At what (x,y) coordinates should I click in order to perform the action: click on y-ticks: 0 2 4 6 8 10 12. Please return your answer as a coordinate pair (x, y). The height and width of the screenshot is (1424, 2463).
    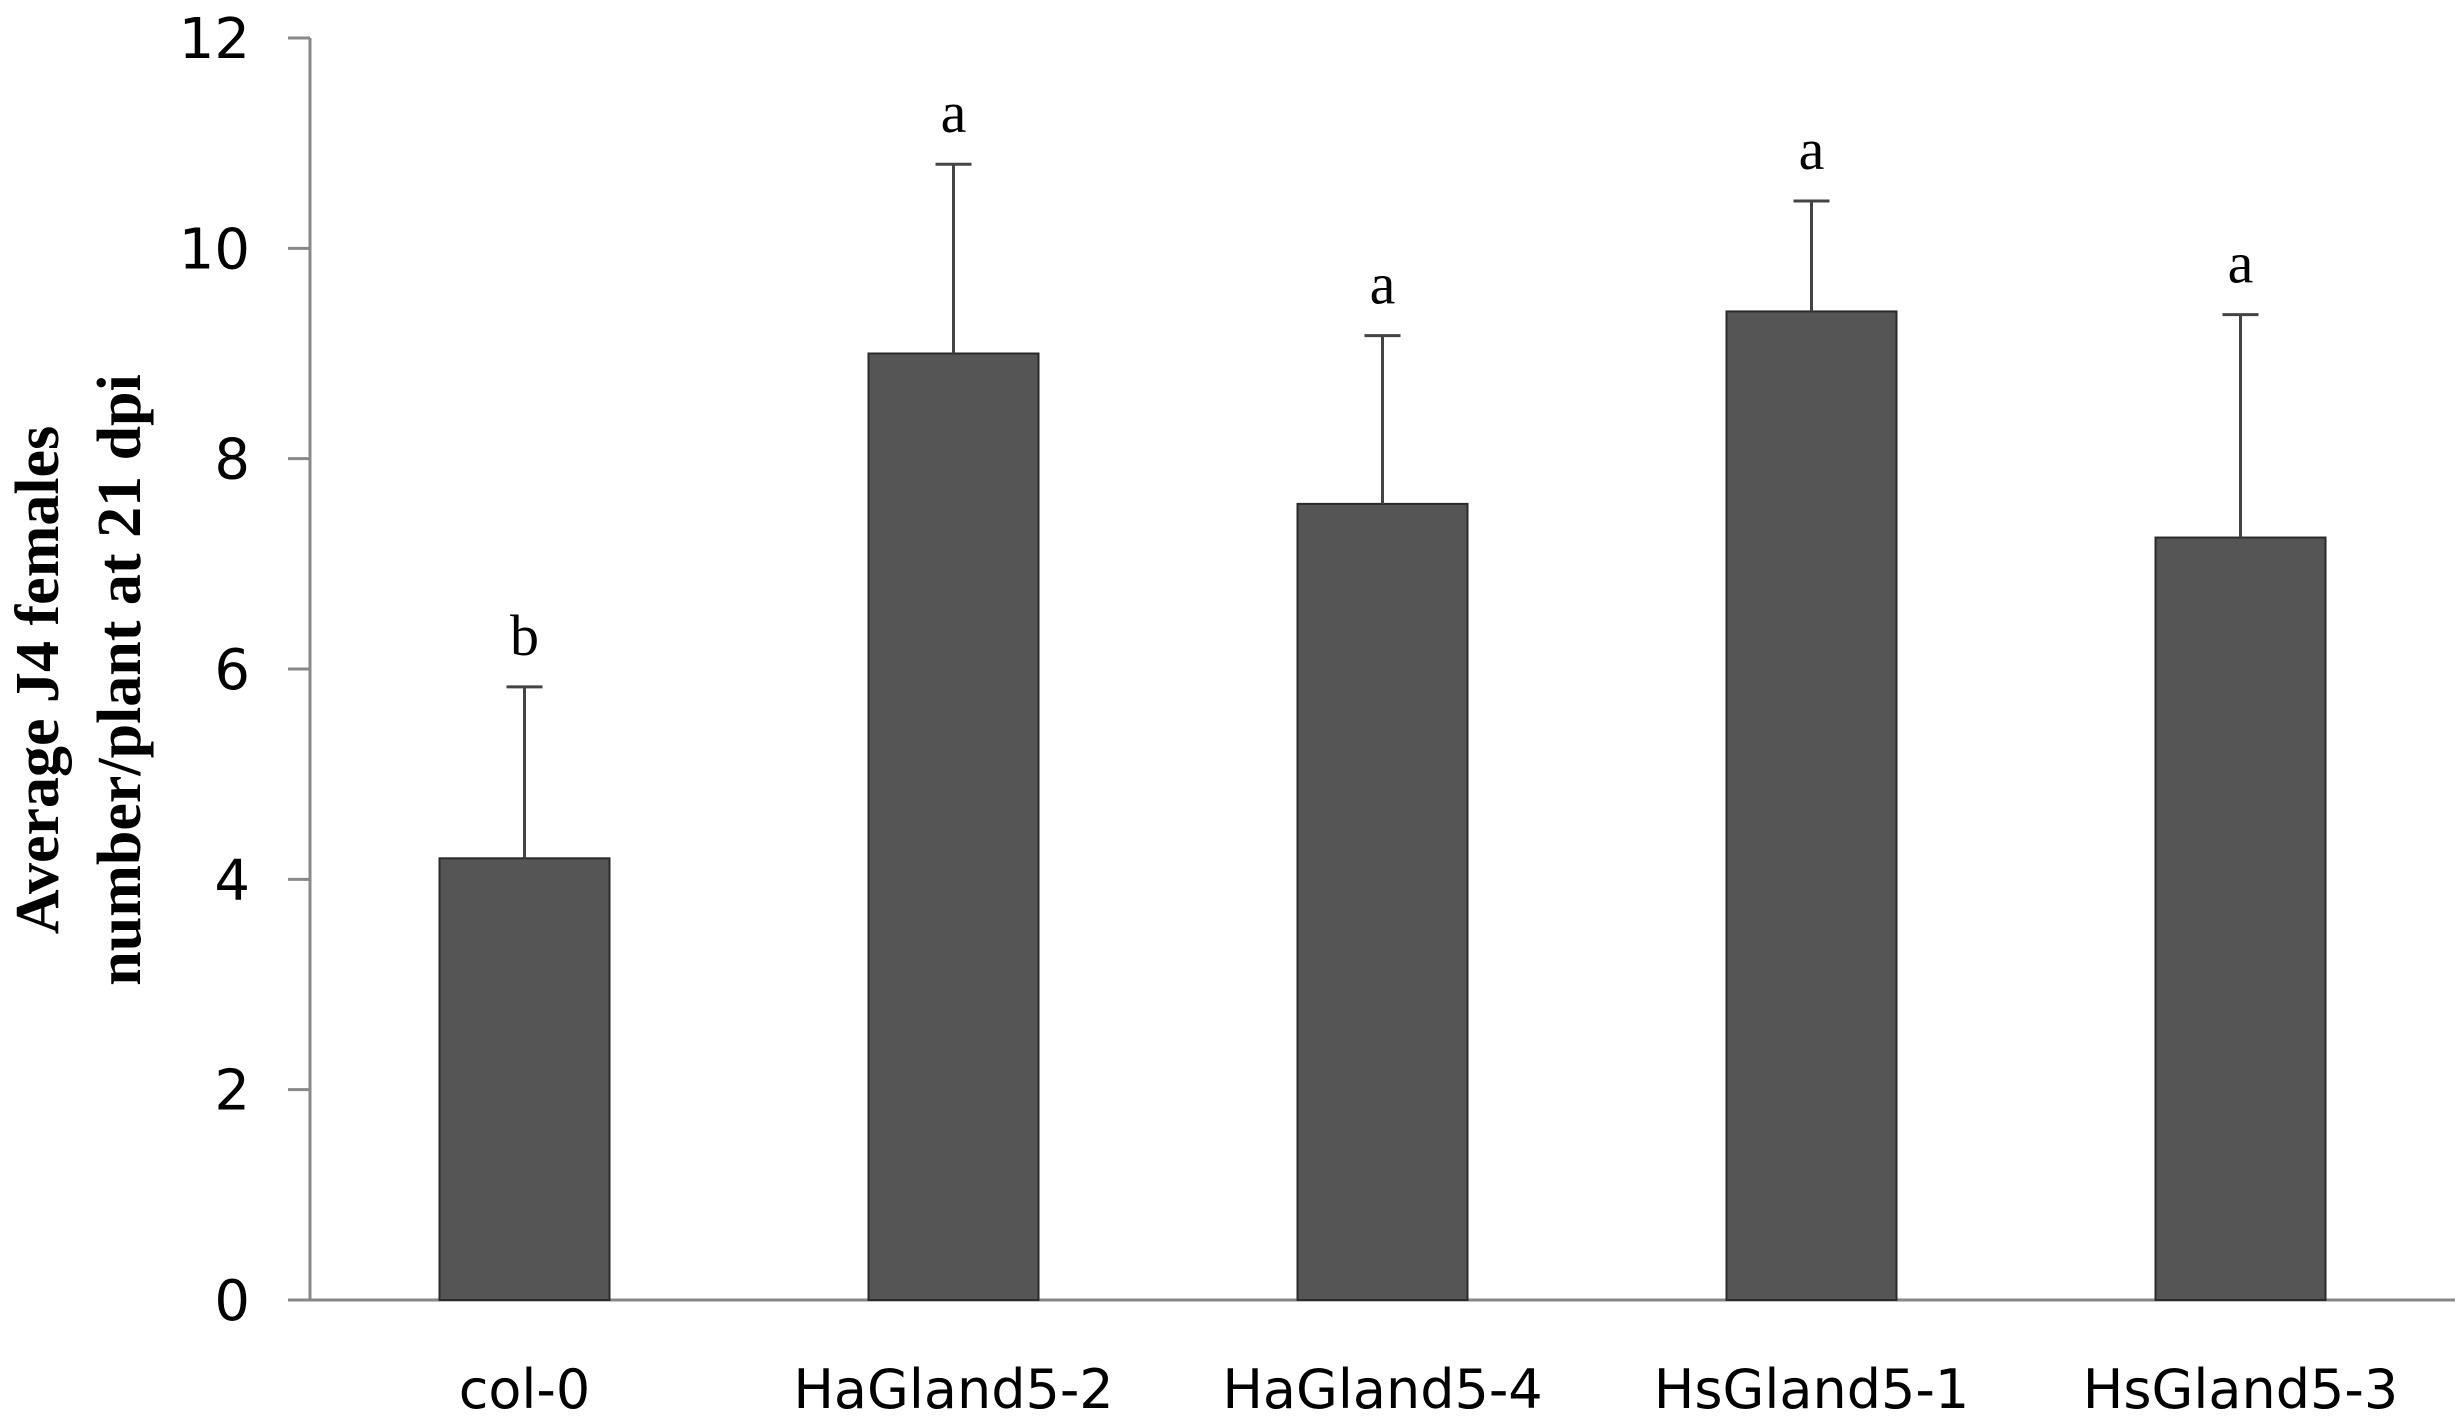
    Looking at the image, I should click on (244, 670).